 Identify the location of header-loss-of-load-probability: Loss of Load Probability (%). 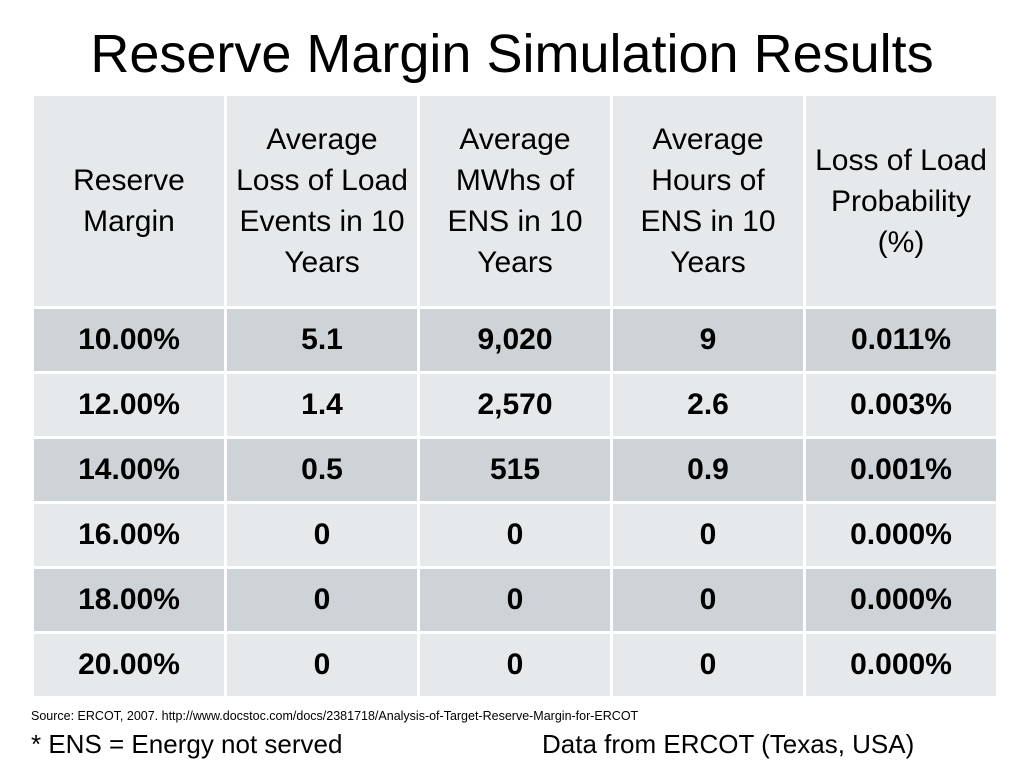
(901, 201).